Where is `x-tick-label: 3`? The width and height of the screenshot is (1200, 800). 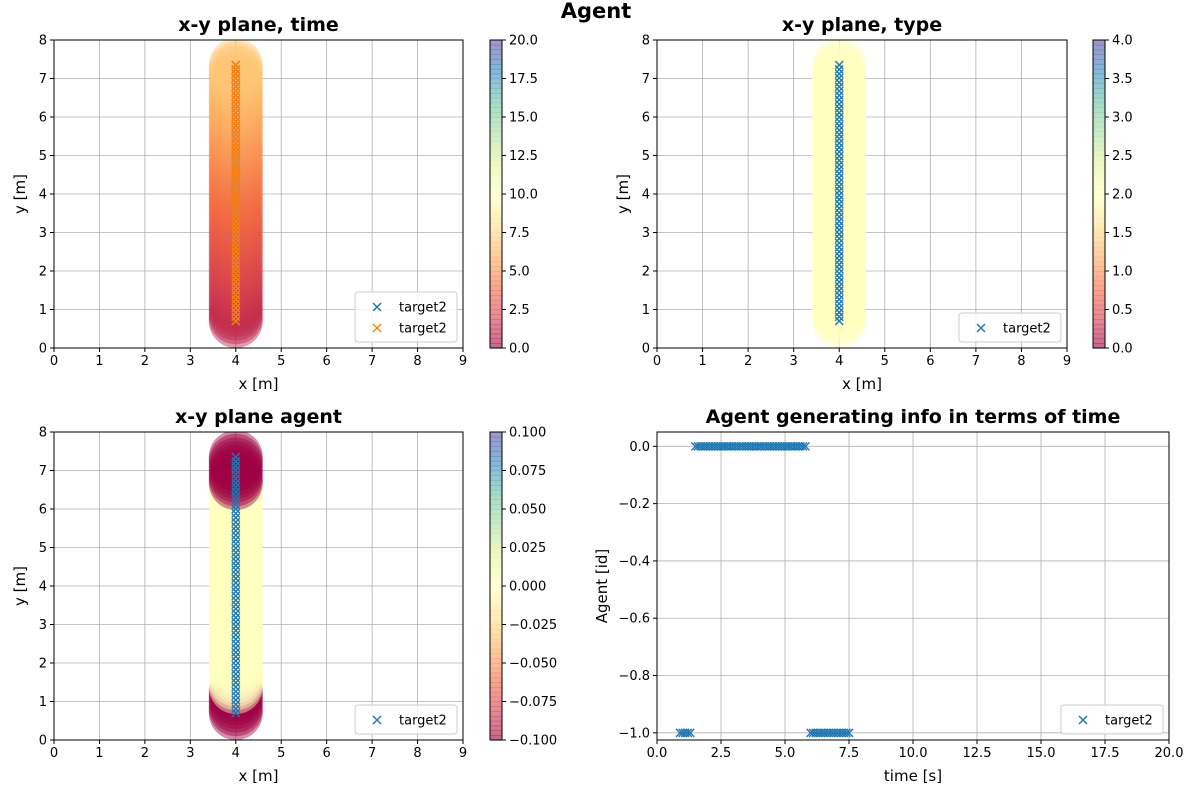
x-tick-label: 3 is located at coordinates (794, 361).